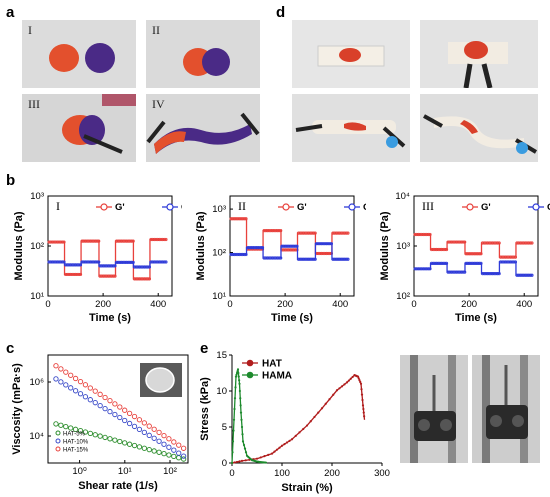 Image resolution: width=550 pixels, height=497 pixels. What do you see at coordinates (37, 246) in the screenshot?
I see `y-tick-label: 10²` at bounding box center [37, 246].